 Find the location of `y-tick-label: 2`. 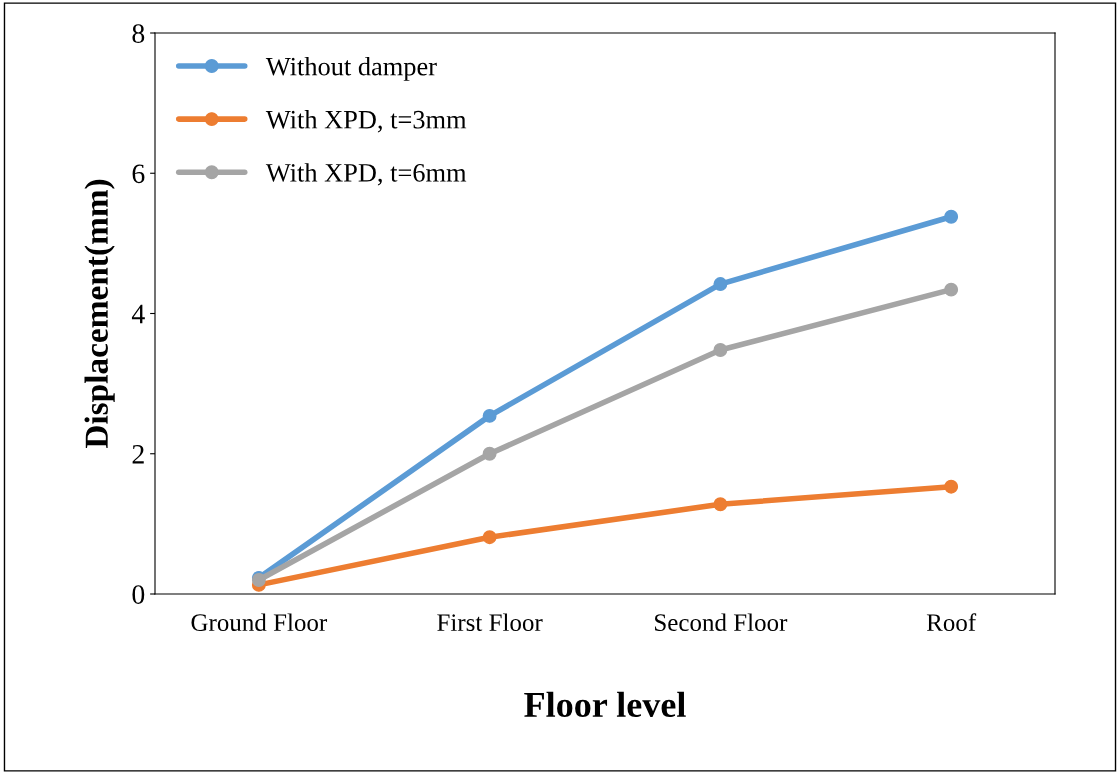

y-tick-label: 2 is located at coordinates (138, 454).